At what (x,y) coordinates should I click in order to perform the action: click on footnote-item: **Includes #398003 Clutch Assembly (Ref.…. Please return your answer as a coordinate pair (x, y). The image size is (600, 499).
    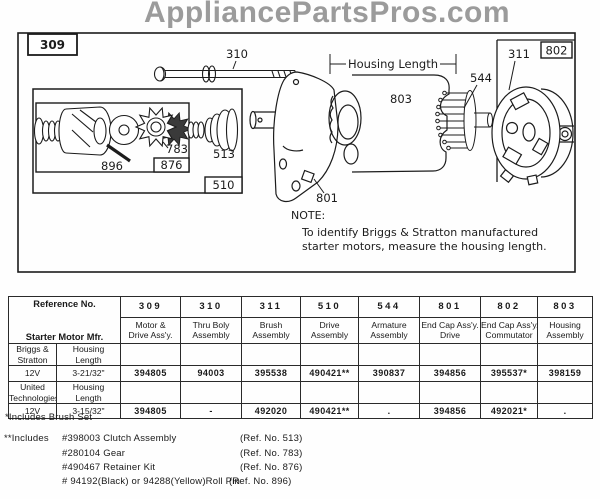
    Looking at the image, I should click on (300, 439).